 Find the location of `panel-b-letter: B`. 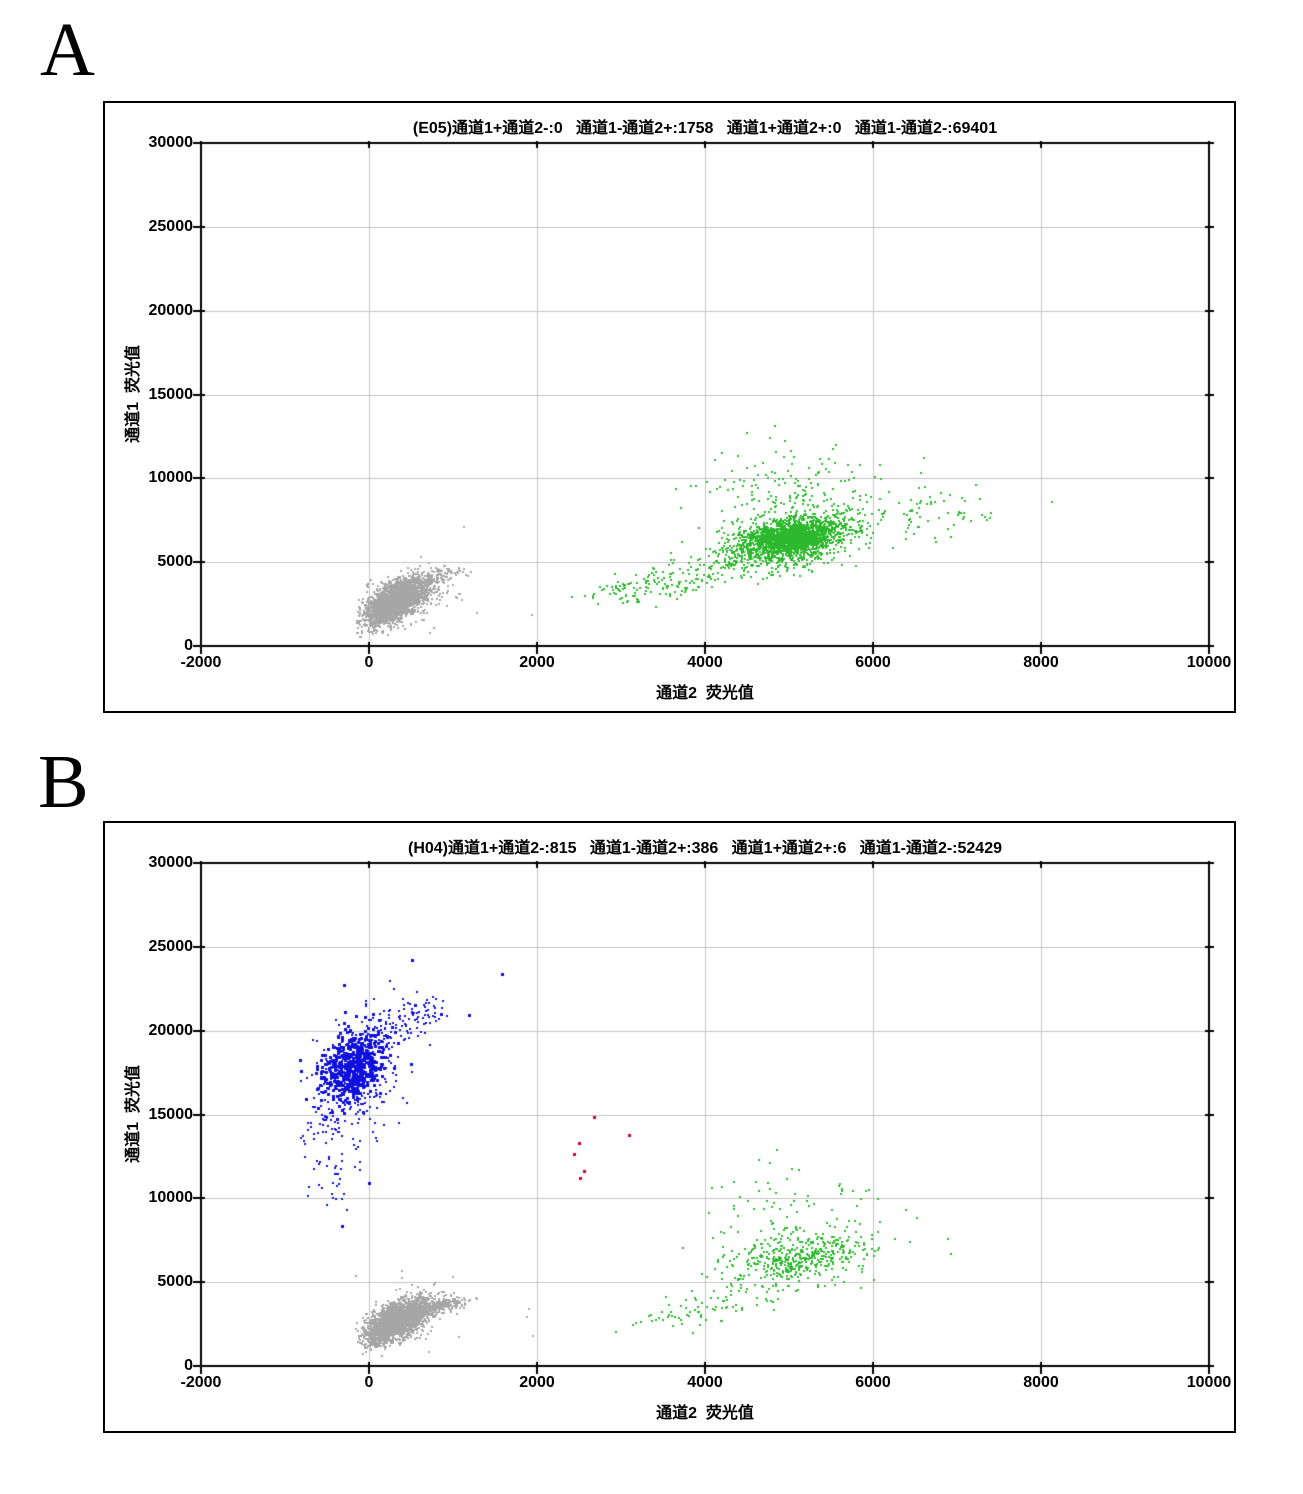

panel-b-letter: B is located at coordinates (63, 782).